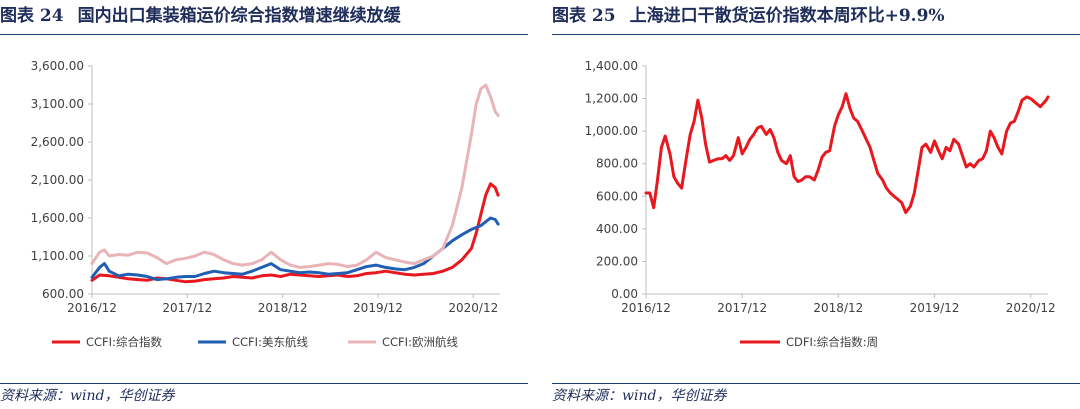 This screenshot has width=1080, height=409. I want to click on figure-title: 图表 25 上海进口干散货运价指数本周环比+9.9%, so click(748, 16).